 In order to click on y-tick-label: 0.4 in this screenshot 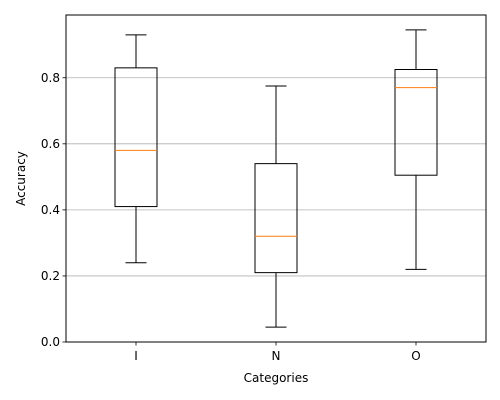, I will do `click(50, 210)`.